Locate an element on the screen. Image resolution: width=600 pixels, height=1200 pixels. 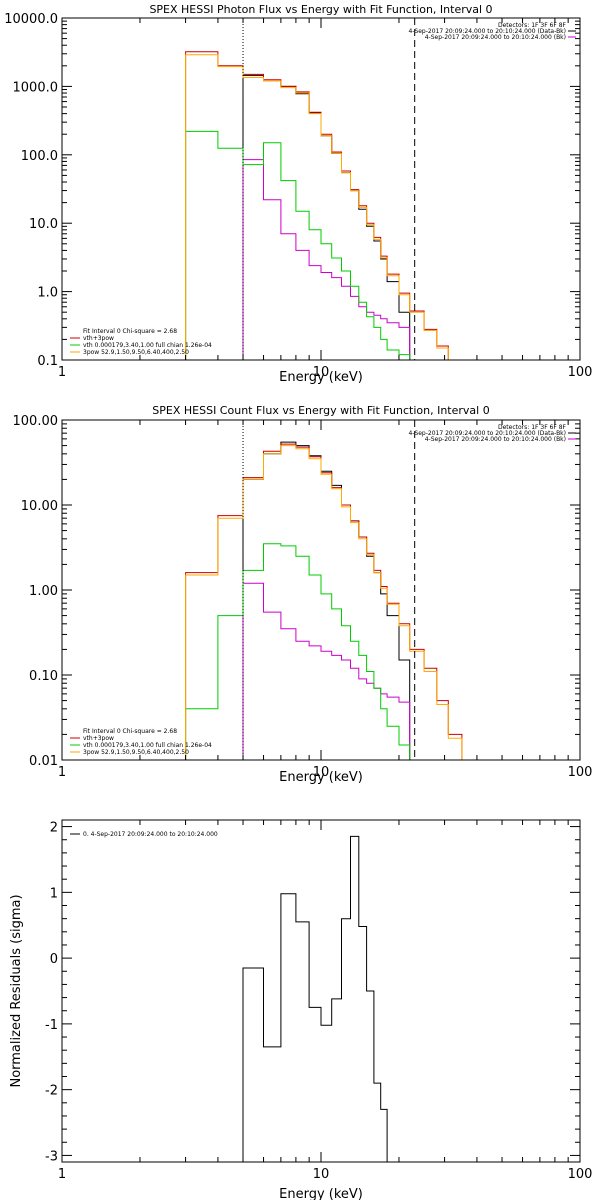
y-tick-label: 2 is located at coordinates (54, 828).